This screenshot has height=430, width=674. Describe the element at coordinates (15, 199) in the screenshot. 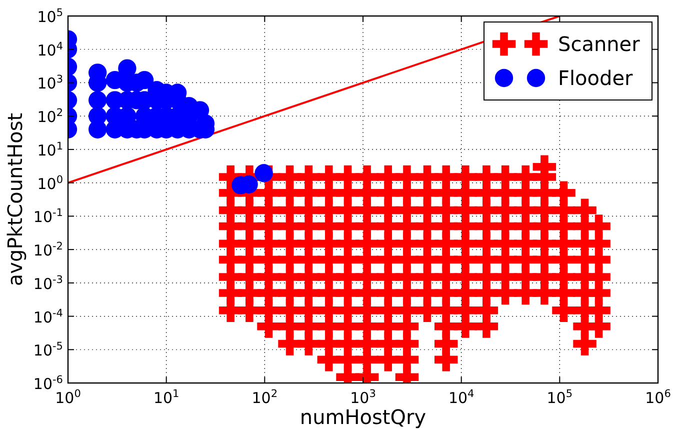

I see `y-axis-title: avgPktCountHost` at that location.